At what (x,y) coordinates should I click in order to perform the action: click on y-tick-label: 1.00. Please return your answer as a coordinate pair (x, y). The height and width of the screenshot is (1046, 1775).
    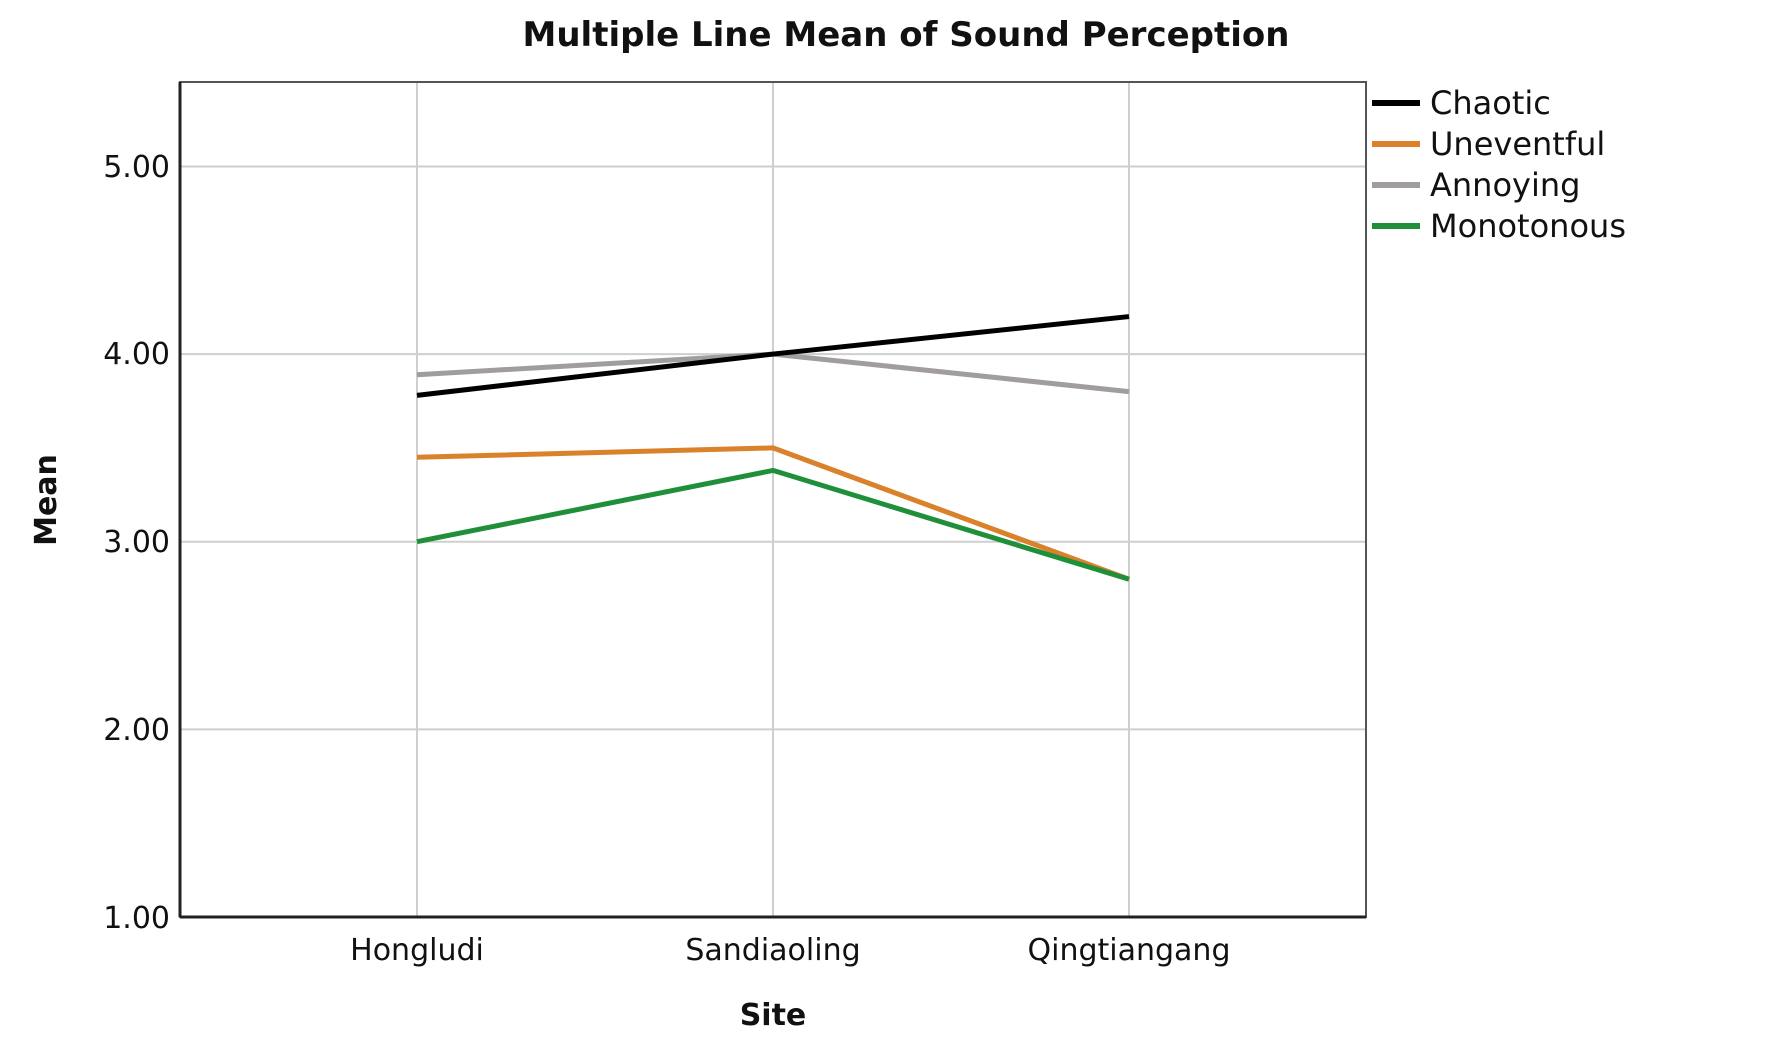
    Looking at the image, I should click on (136, 918).